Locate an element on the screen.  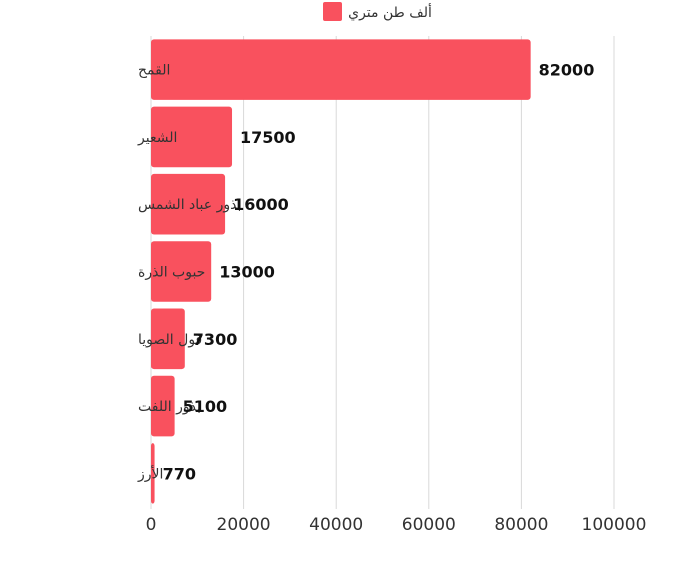
category-label: الأرز is located at coordinates (150, 473).